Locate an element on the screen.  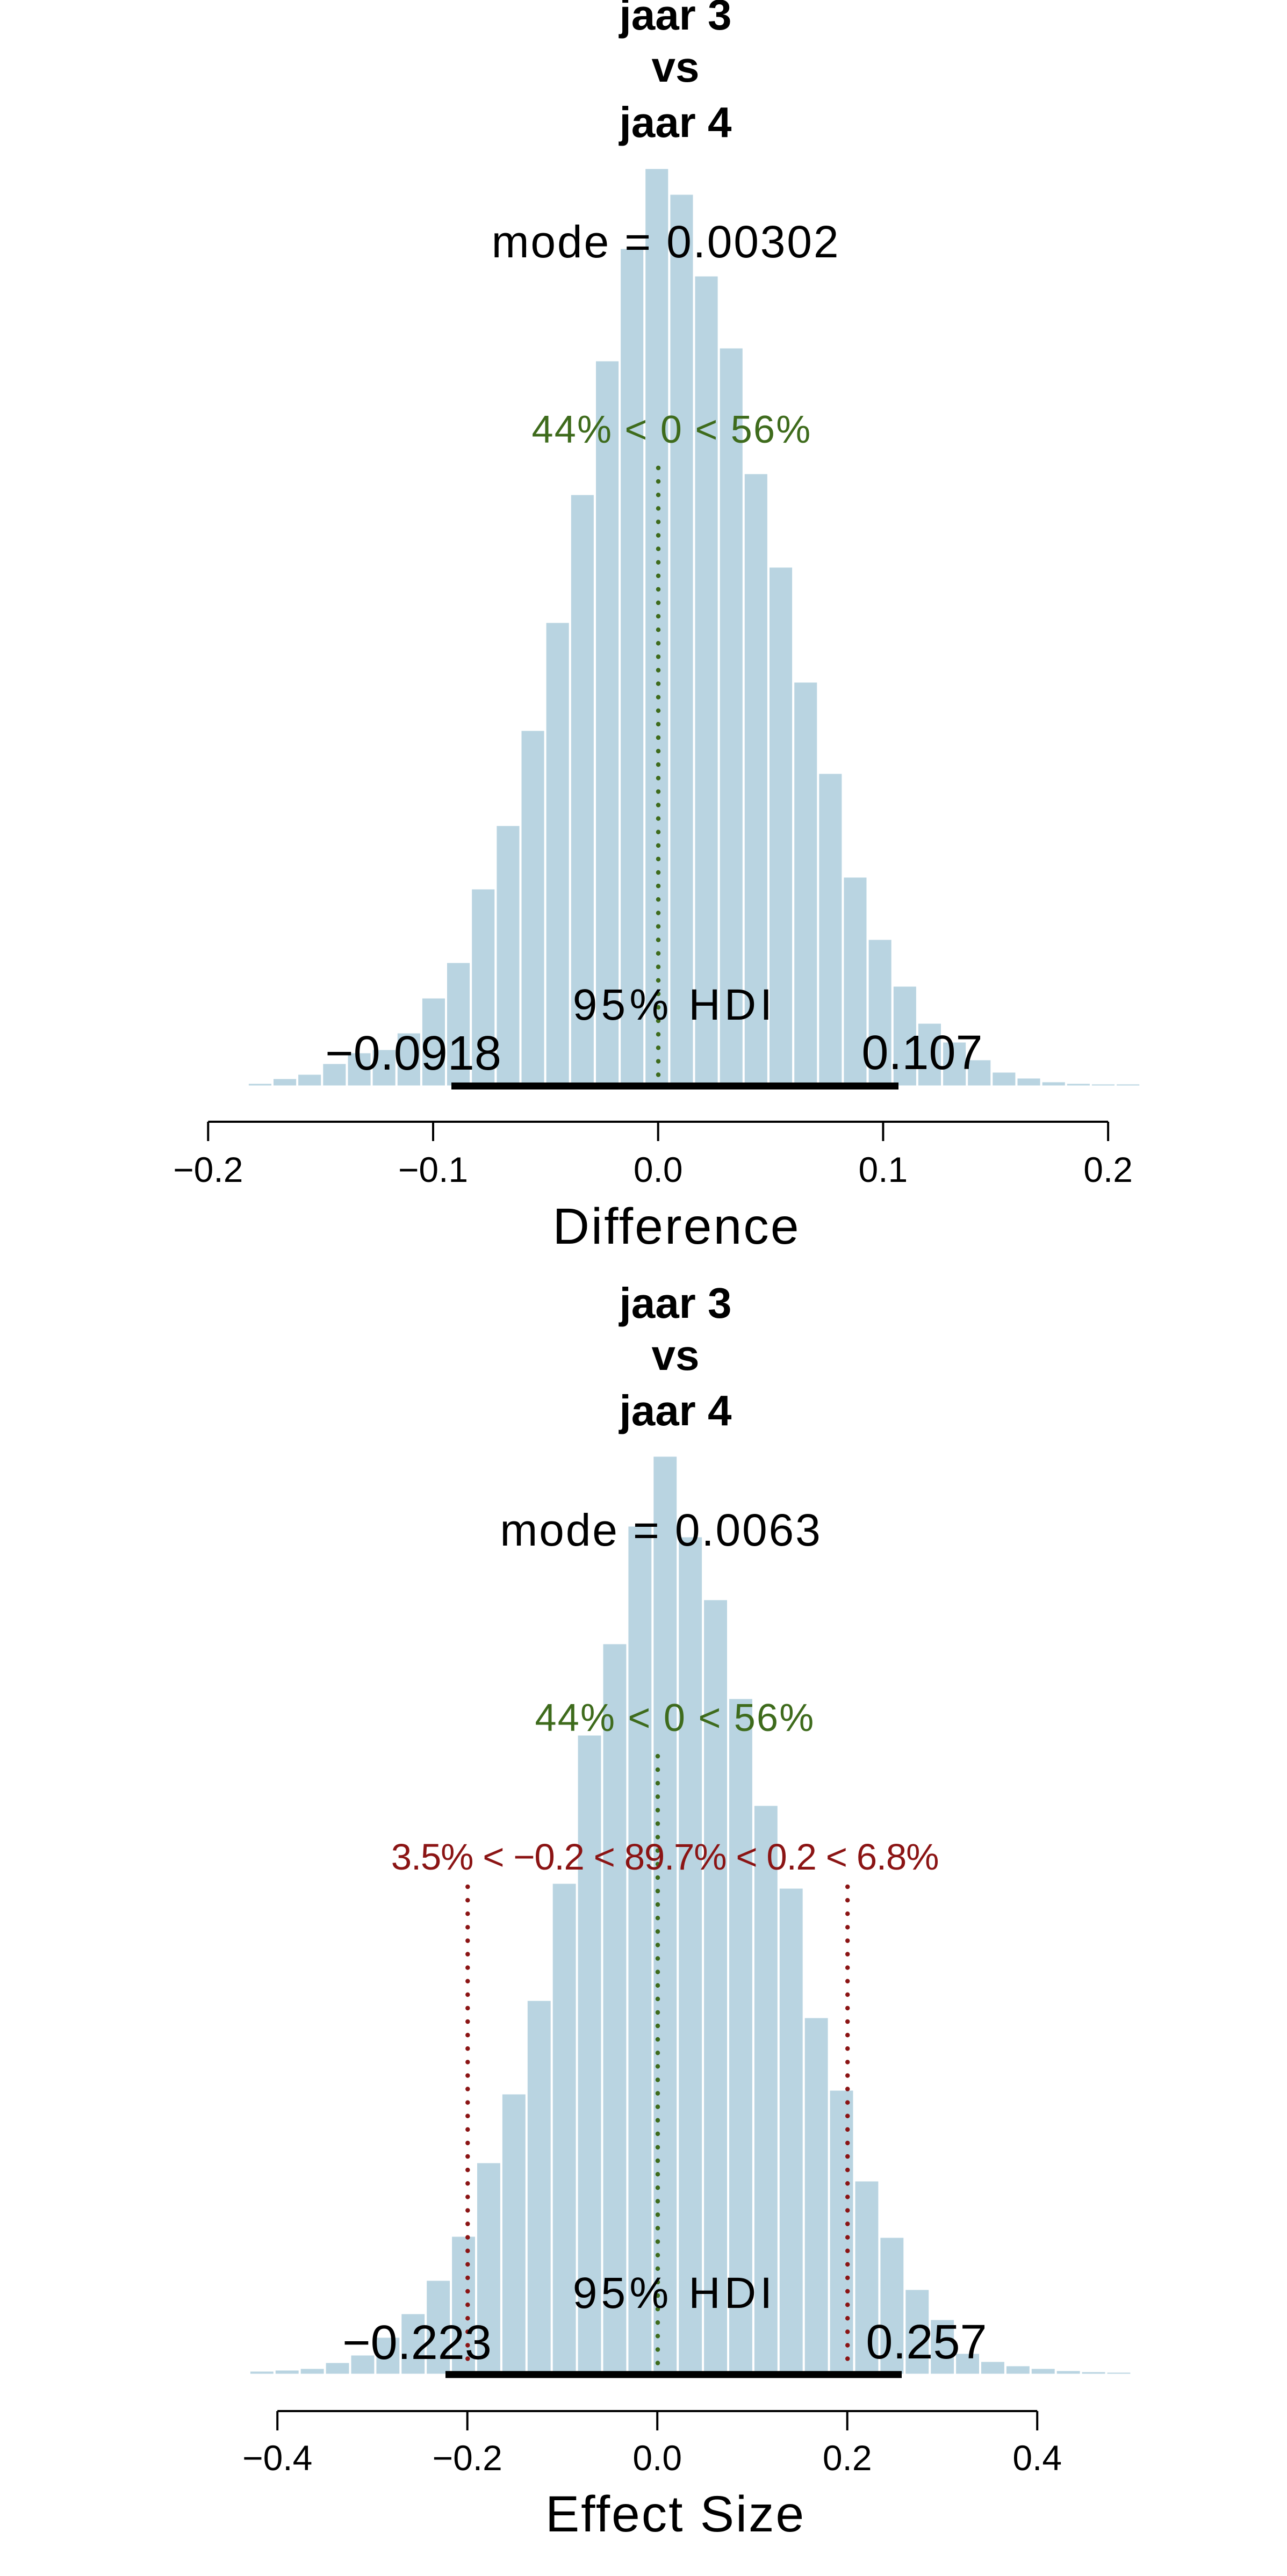
svg-text: 0.1 is located at coordinates (884, 1169).